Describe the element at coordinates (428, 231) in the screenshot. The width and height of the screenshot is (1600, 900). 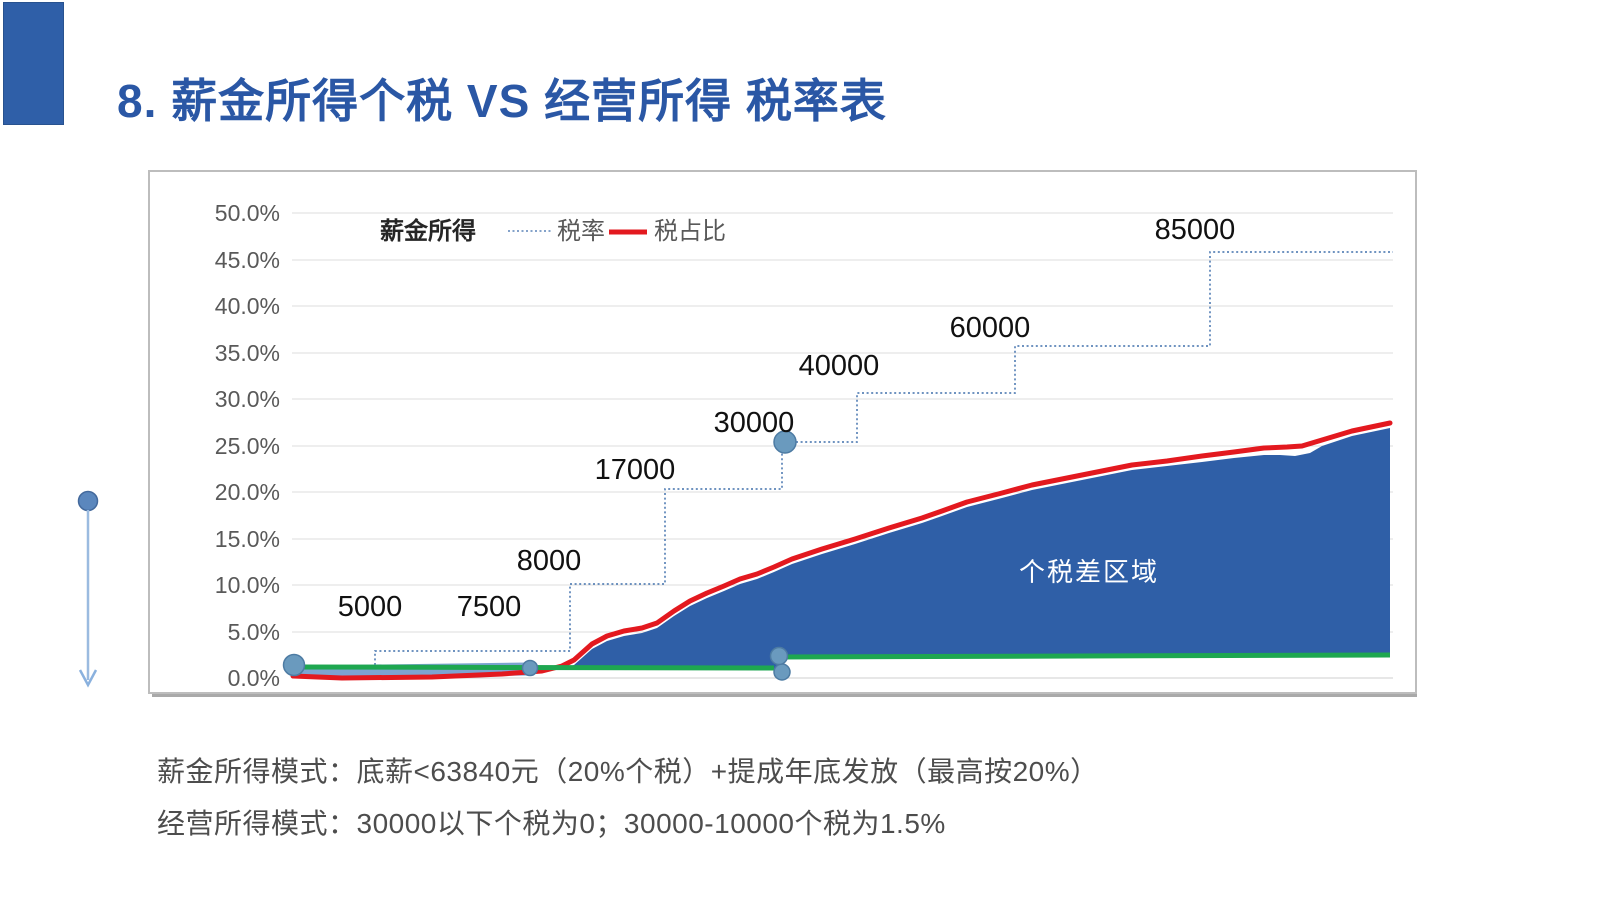
I see `legend-series-title: 薪金所得` at that location.